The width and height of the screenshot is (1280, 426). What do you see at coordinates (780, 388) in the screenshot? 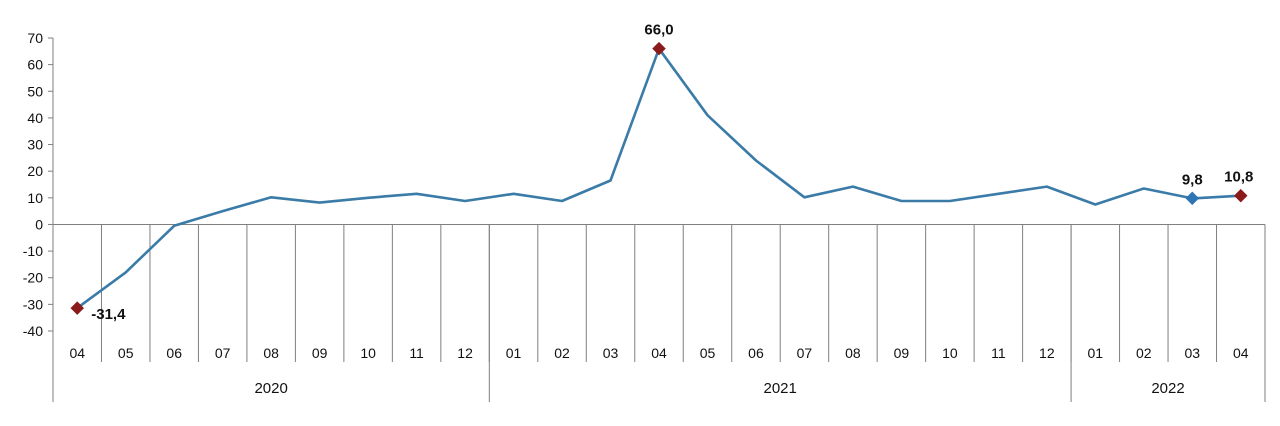
I see `year-label: 2021` at bounding box center [780, 388].